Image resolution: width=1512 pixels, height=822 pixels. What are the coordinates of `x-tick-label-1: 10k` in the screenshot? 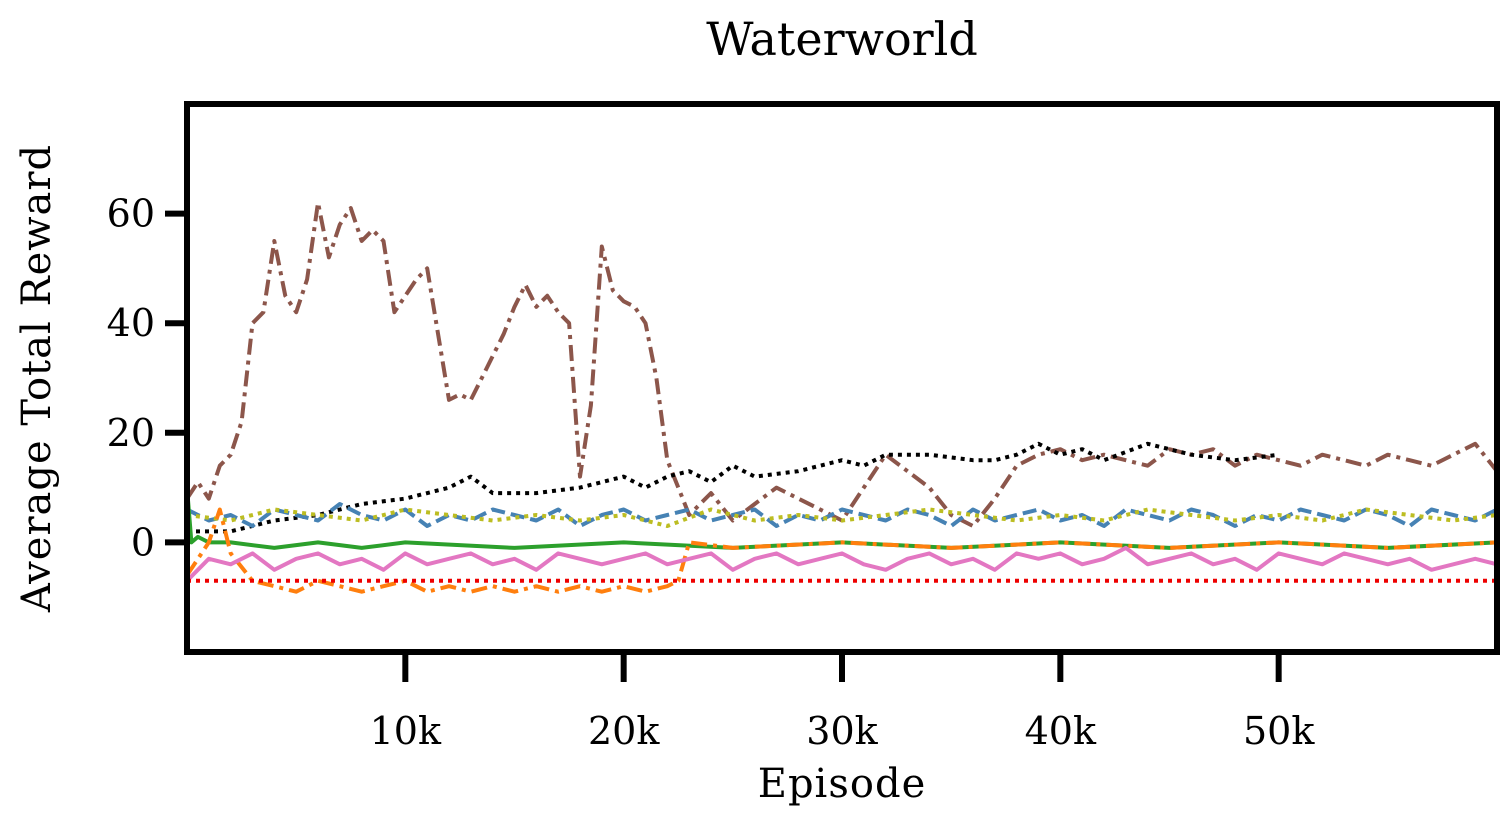 It's located at (406, 731).